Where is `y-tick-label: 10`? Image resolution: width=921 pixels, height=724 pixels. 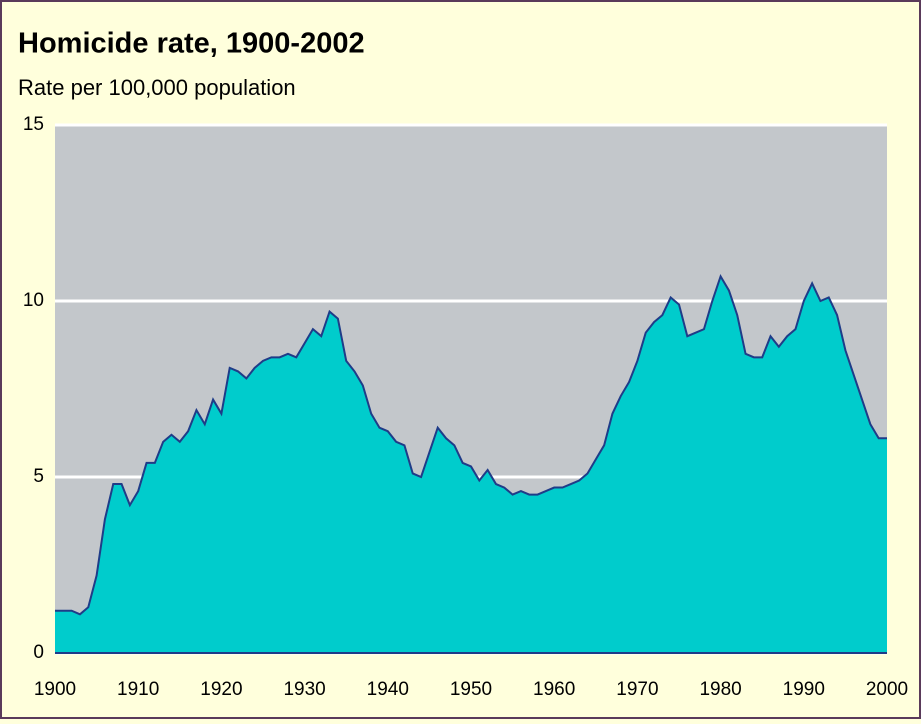
y-tick-label: 10 is located at coordinates (33, 300).